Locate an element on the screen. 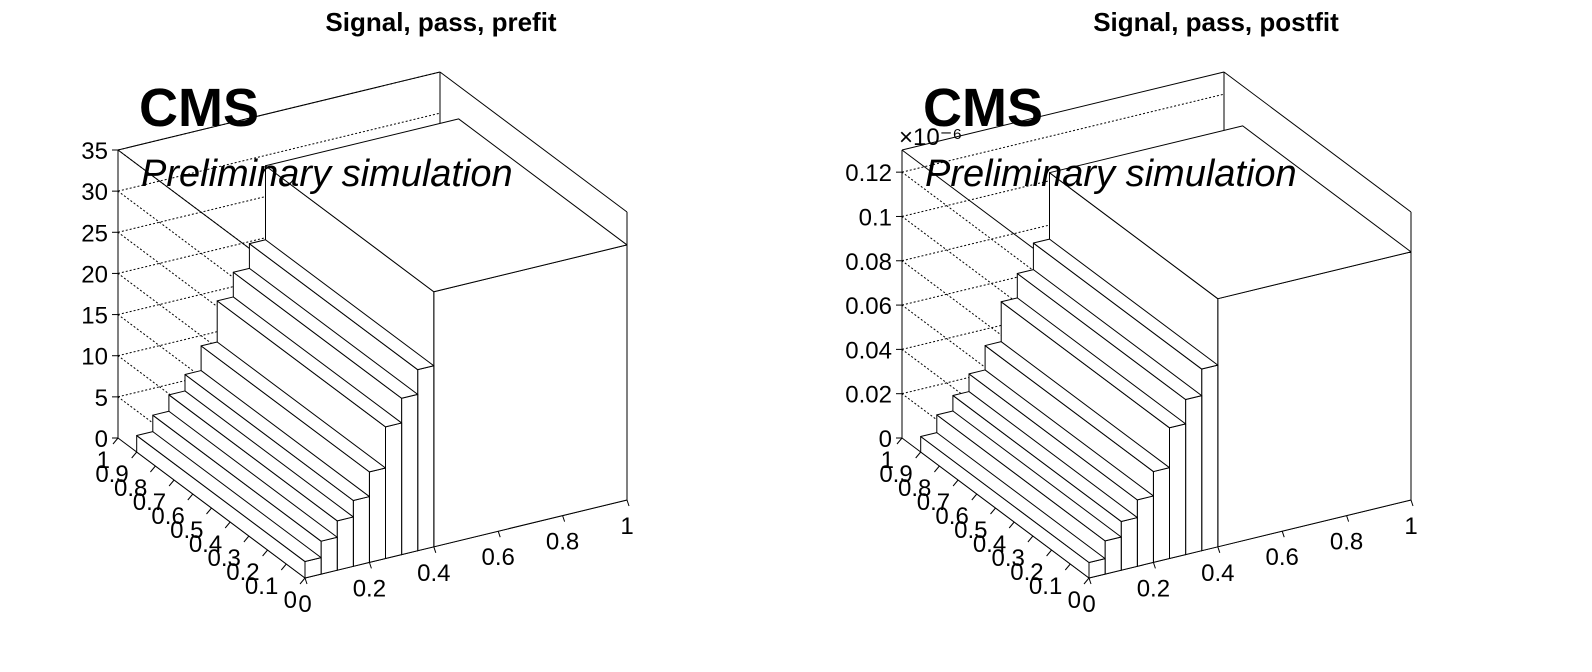 The width and height of the screenshot is (1592, 672). z-tick-label: 0.04 is located at coordinates (868, 350).